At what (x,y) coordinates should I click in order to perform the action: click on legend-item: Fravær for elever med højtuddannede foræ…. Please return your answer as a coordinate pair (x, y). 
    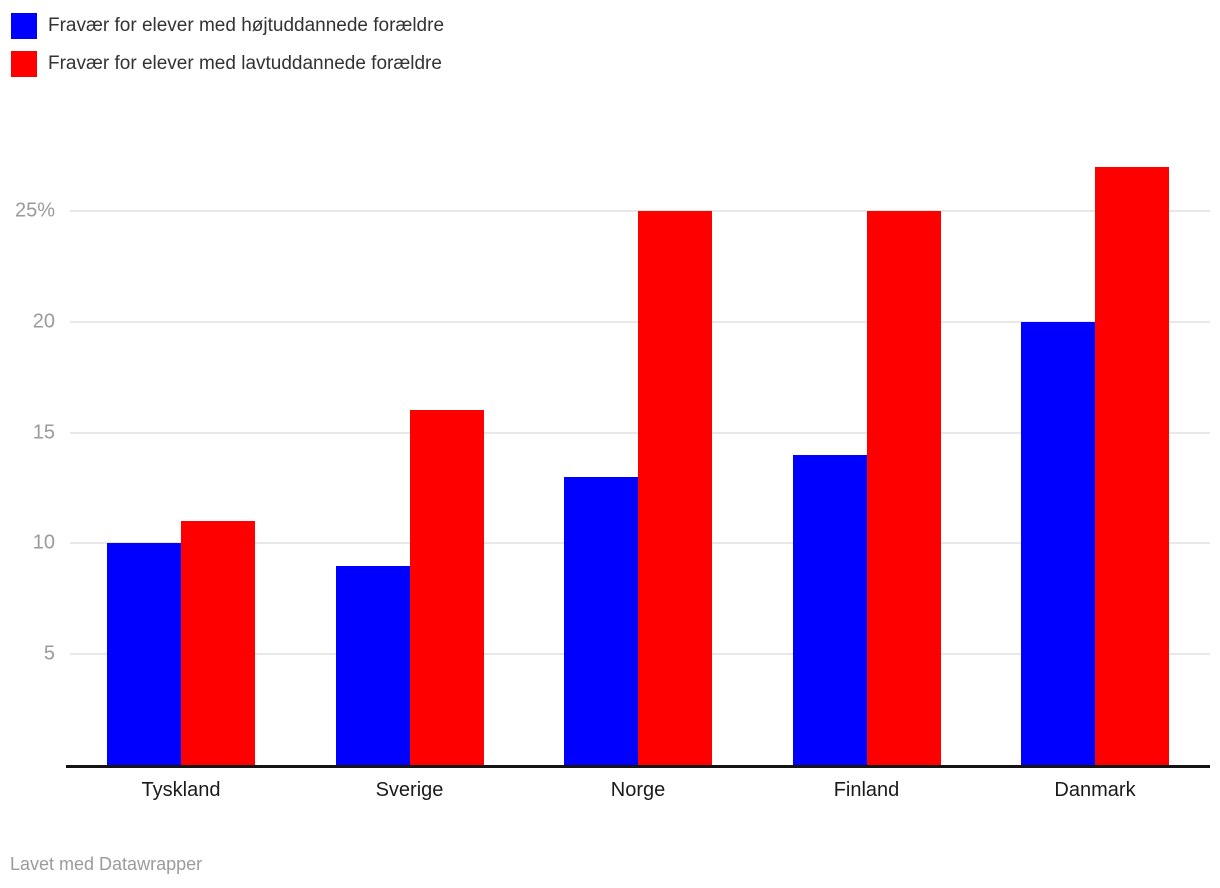
    Looking at the image, I should click on (227, 26).